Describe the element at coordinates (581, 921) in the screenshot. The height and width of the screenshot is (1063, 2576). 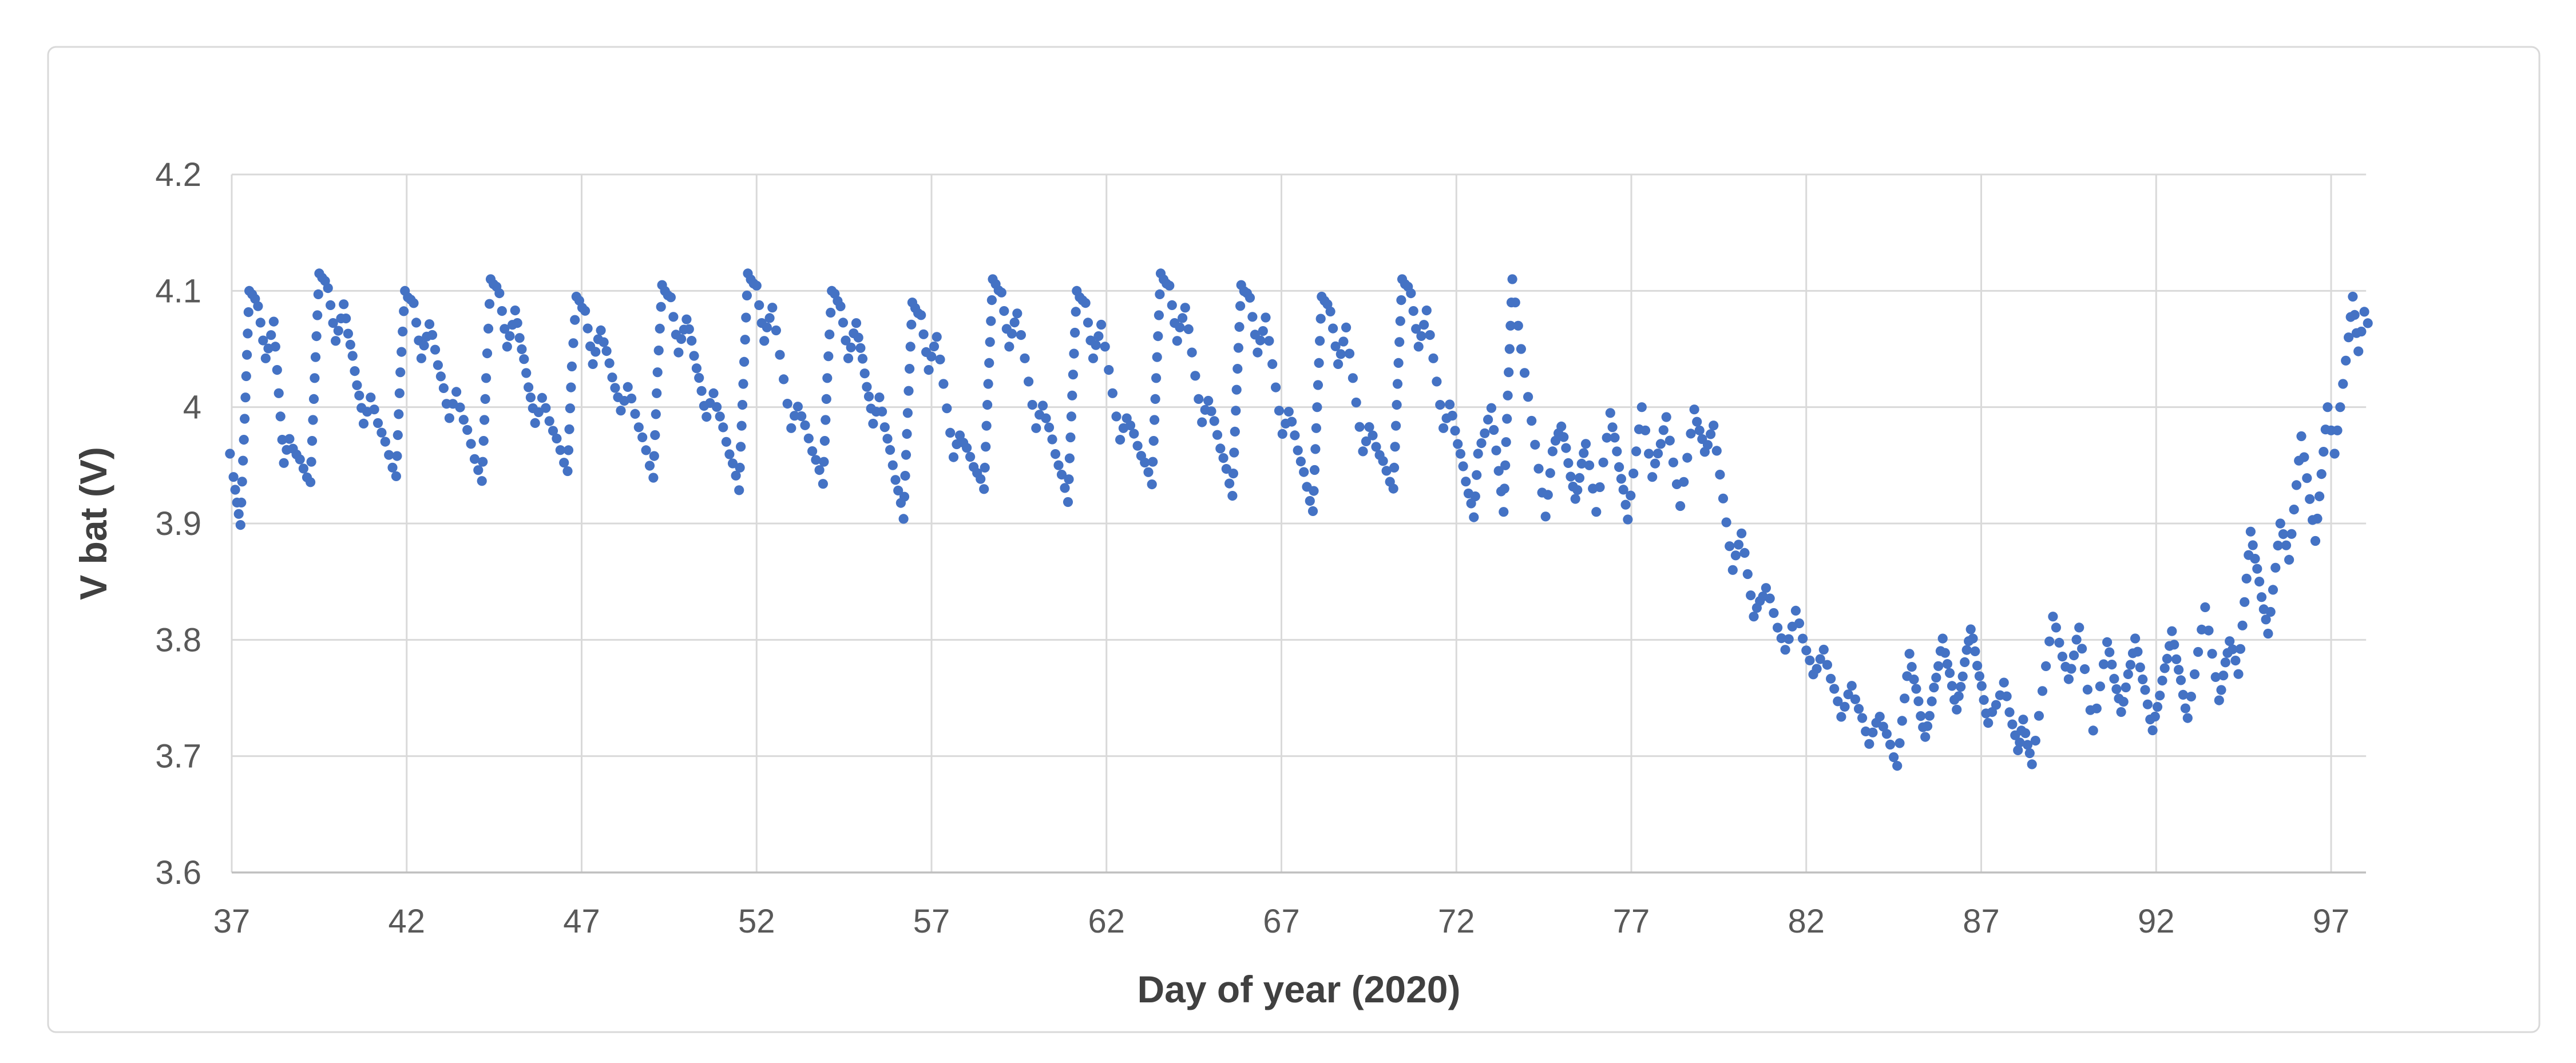
I see `x-axis-tick-label: 47` at that location.